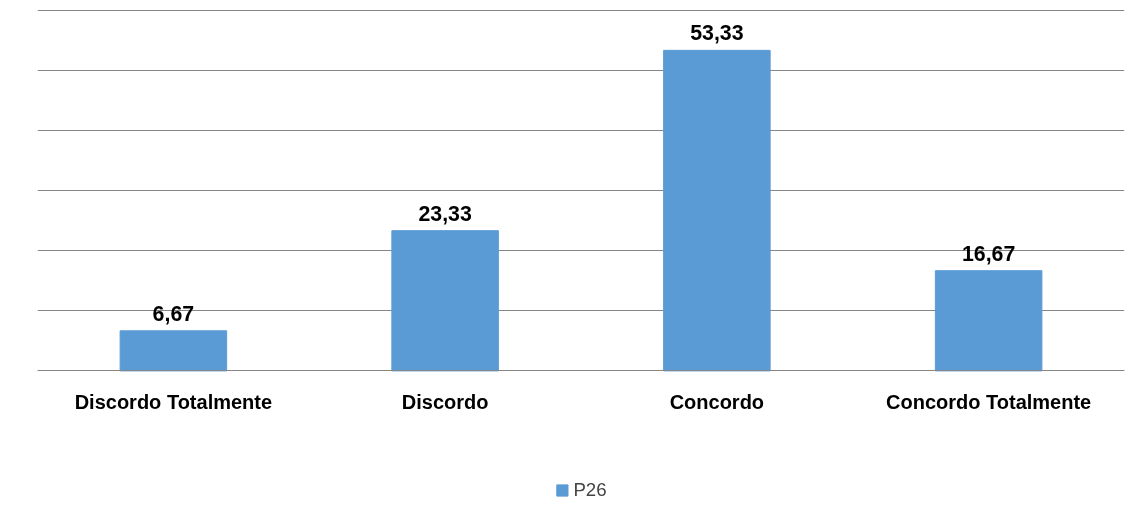 Image resolution: width=1146 pixels, height=514 pixels. I want to click on x-tick-label: Concordo Totalmente, so click(989, 401).